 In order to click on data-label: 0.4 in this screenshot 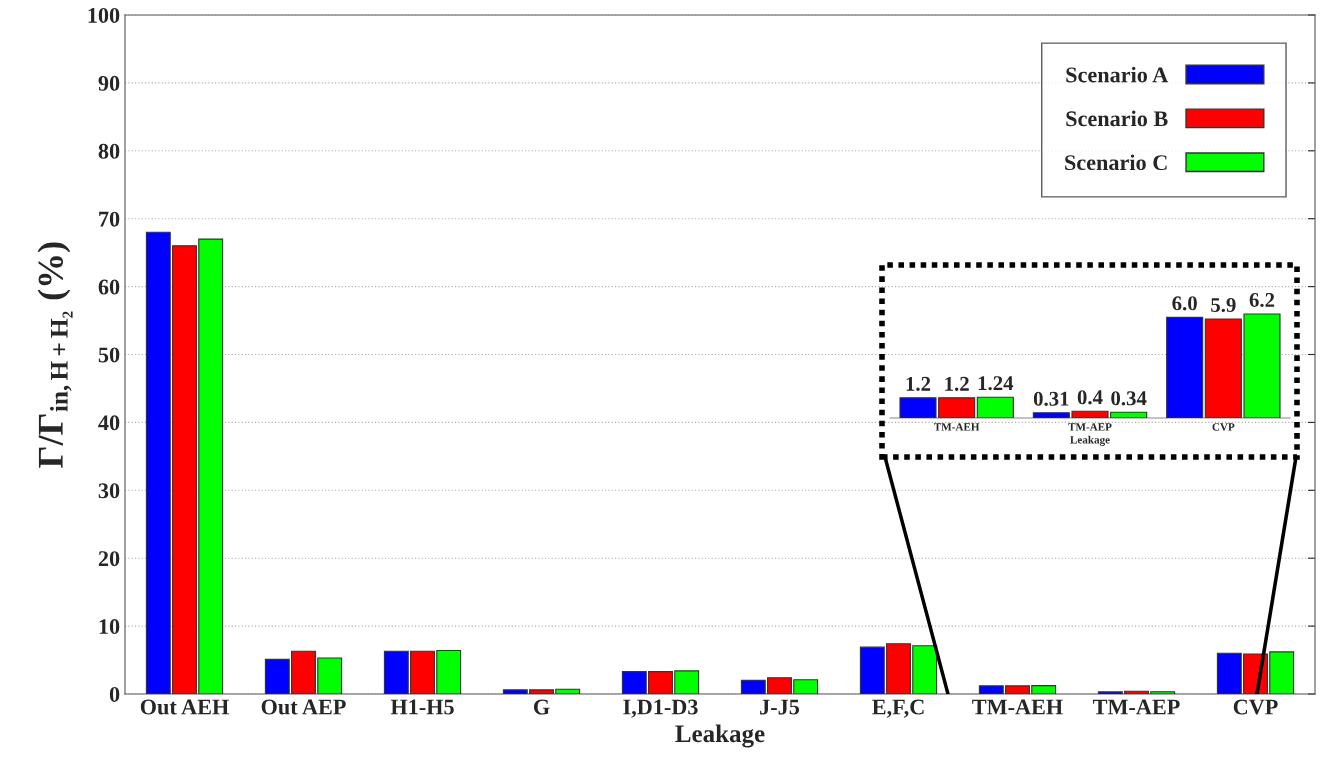, I will do `click(1090, 397)`.